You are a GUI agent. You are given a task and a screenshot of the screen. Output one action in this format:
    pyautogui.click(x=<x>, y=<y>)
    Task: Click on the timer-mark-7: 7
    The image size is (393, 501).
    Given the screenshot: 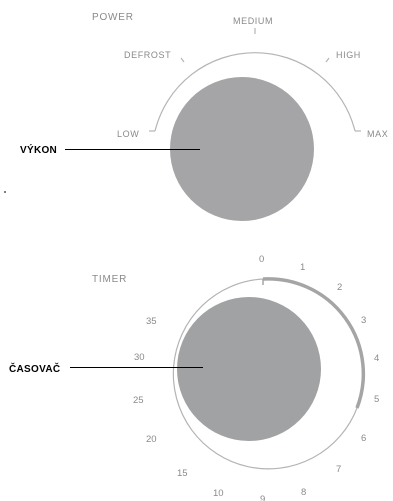 What is the action you would take?
    pyautogui.click(x=338, y=469)
    